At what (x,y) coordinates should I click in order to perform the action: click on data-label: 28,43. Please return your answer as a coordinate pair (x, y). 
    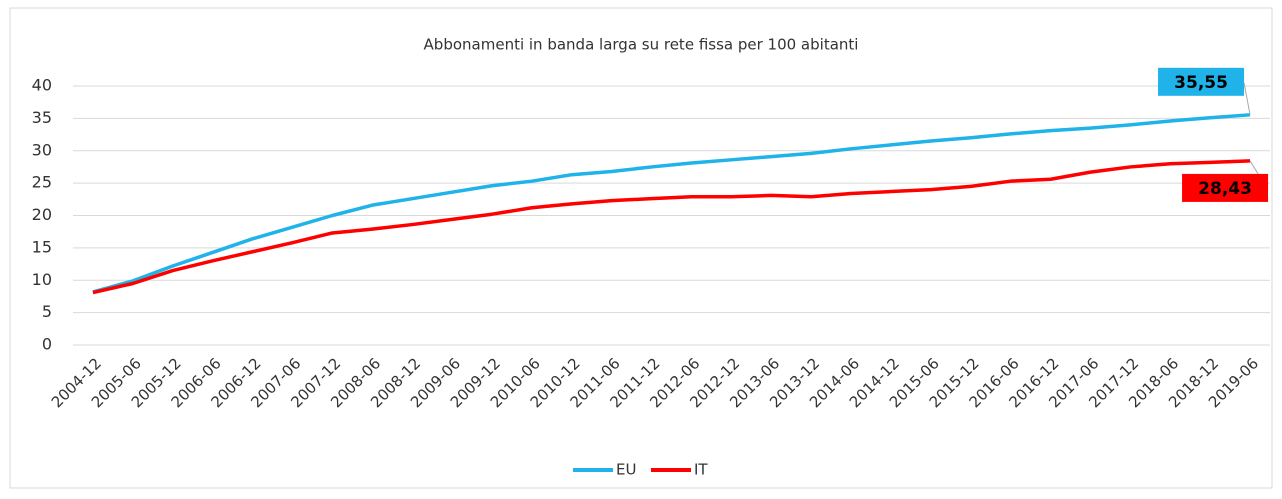
    Looking at the image, I should click on (1225, 189).